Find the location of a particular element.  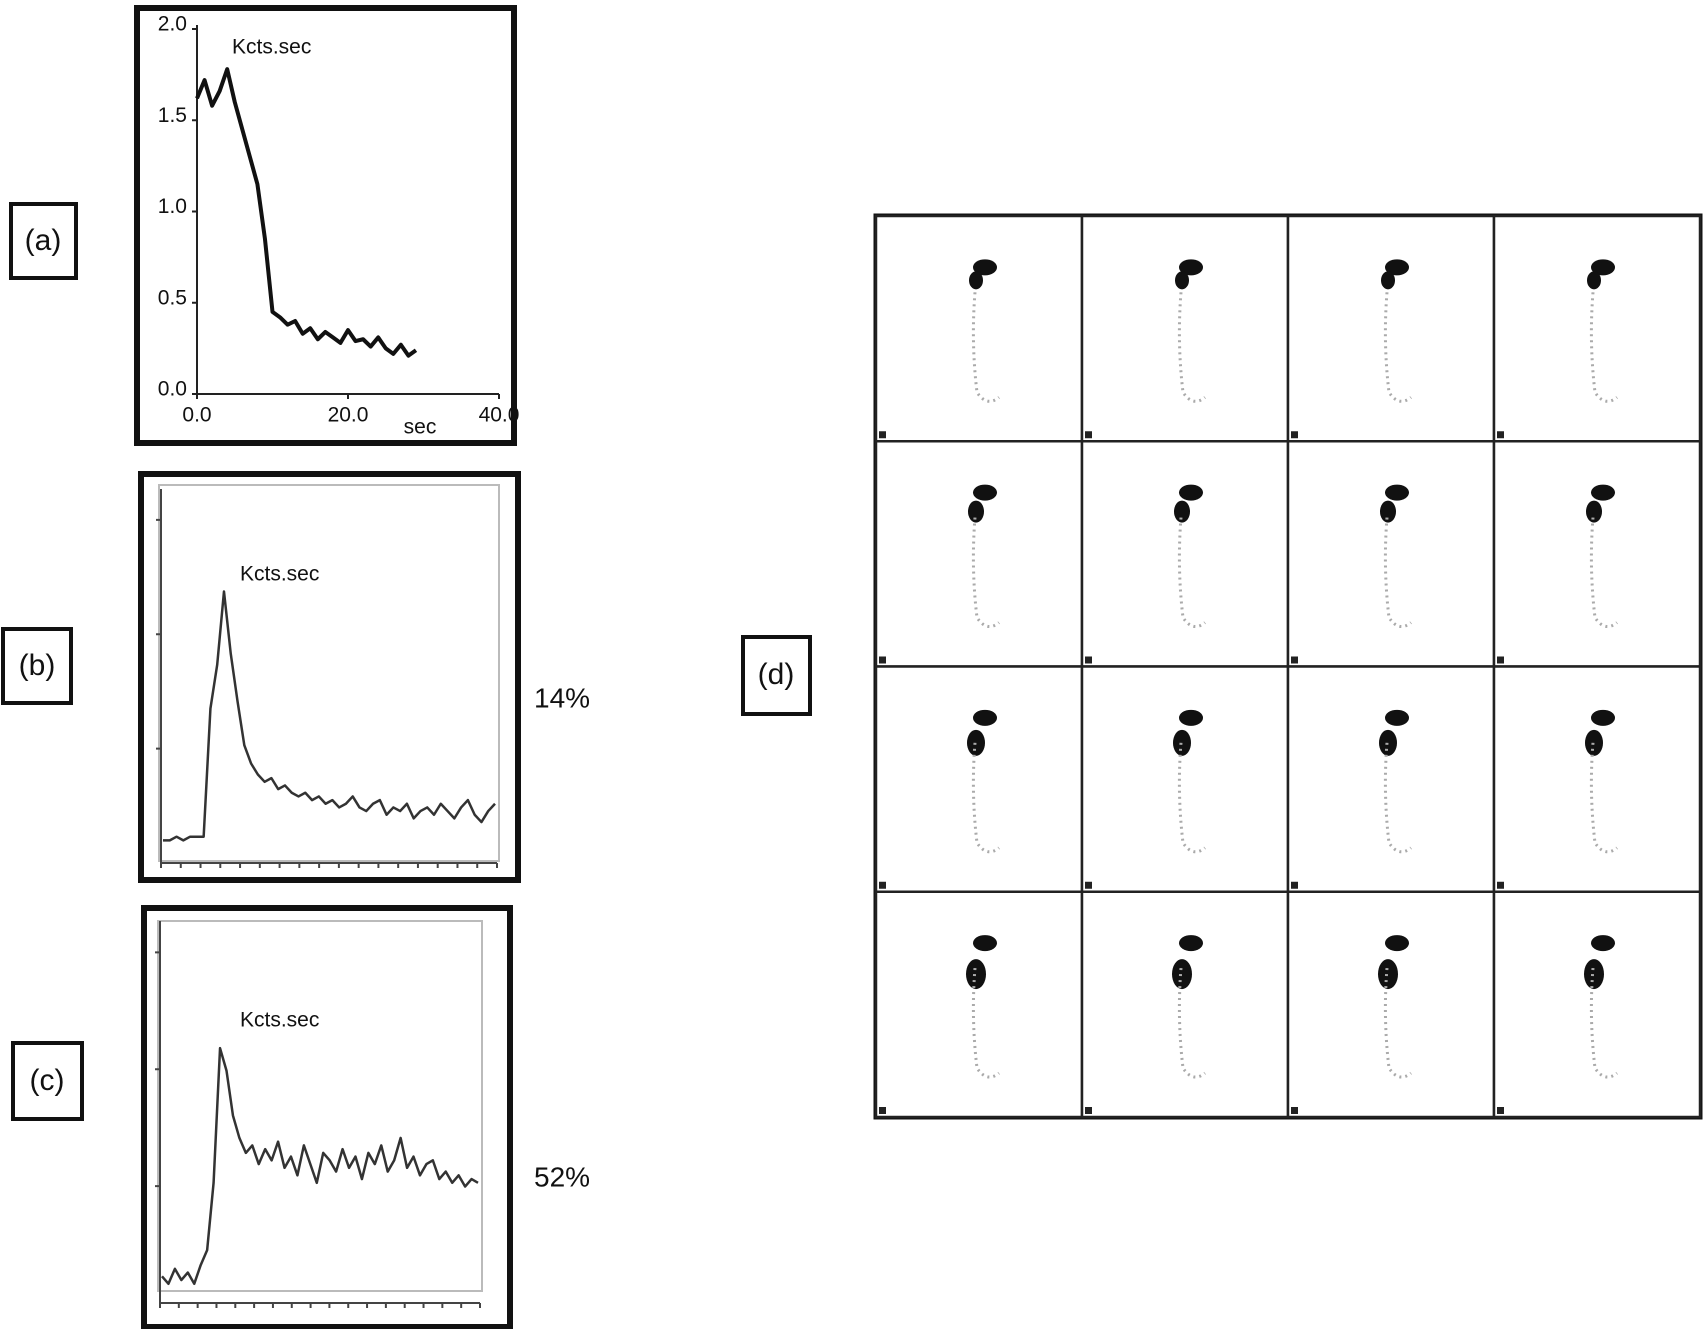

panel-label: (a) is located at coordinates (43, 240).